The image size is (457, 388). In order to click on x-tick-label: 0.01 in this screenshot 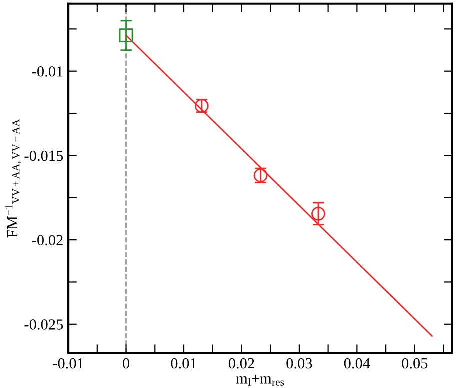, I will do `click(183, 363)`.